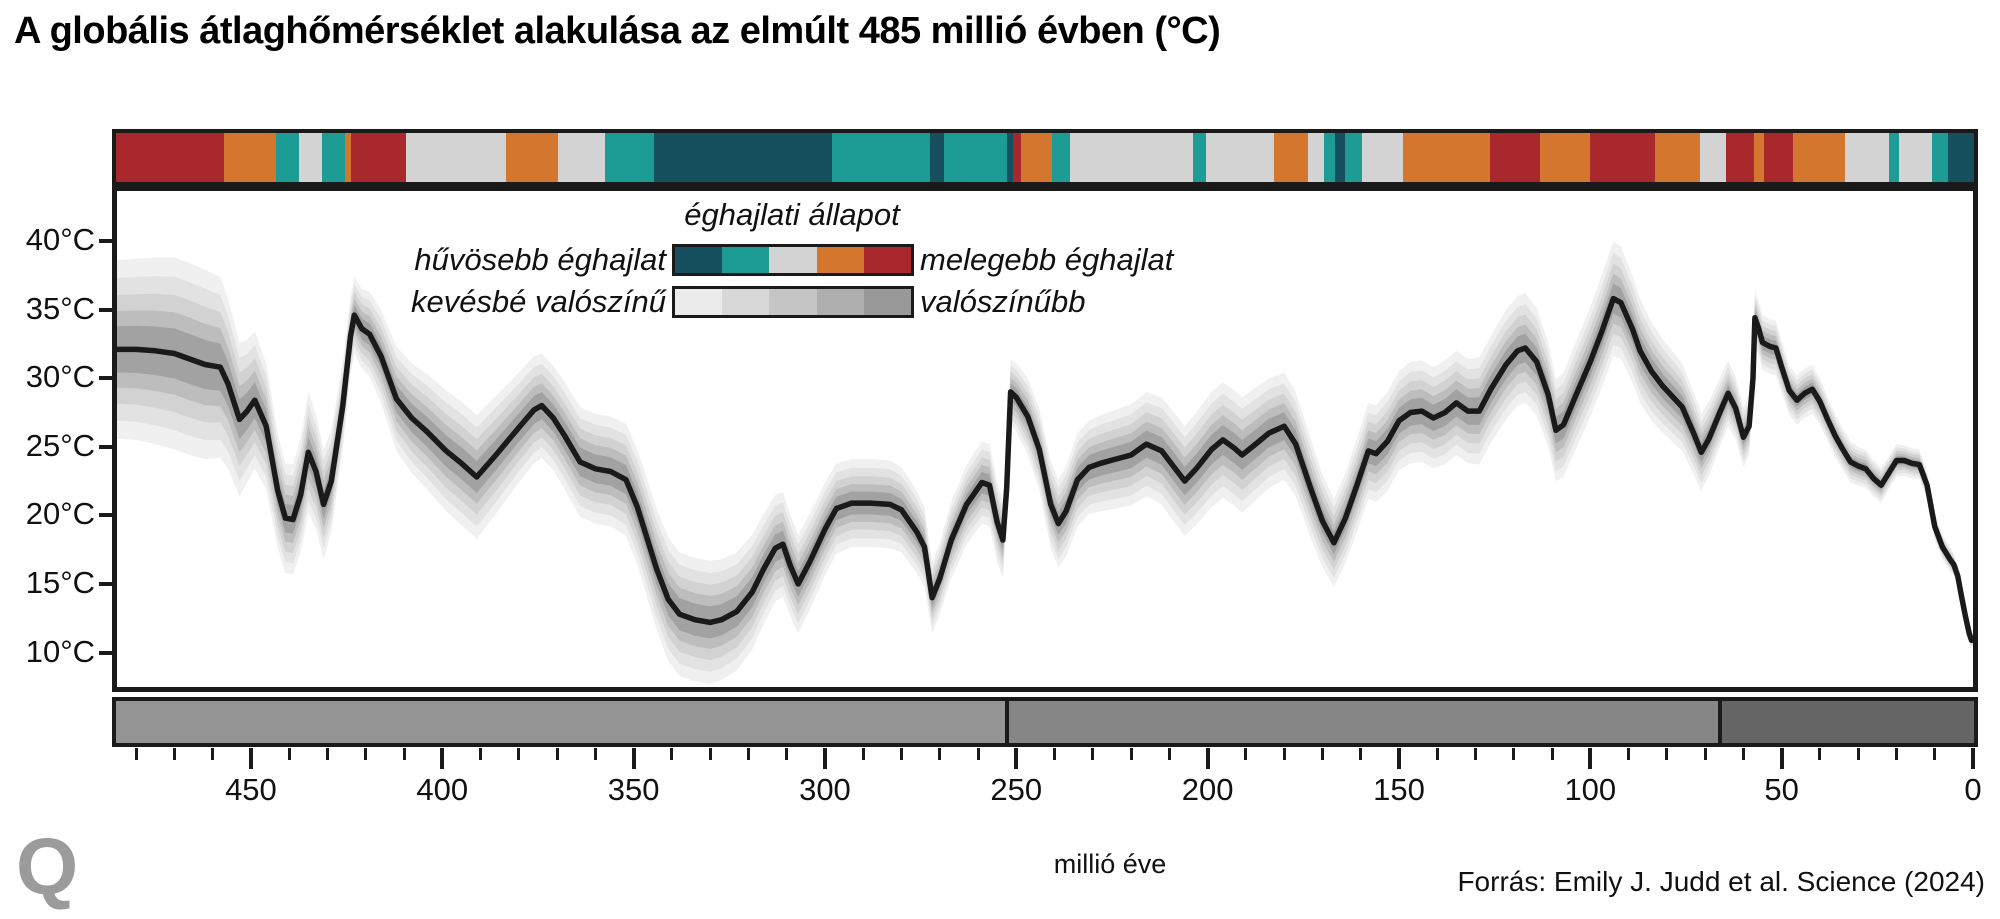  What do you see at coordinates (1207, 789) in the screenshot?
I see `x-tick-label-200: 200` at bounding box center [1207, 789].